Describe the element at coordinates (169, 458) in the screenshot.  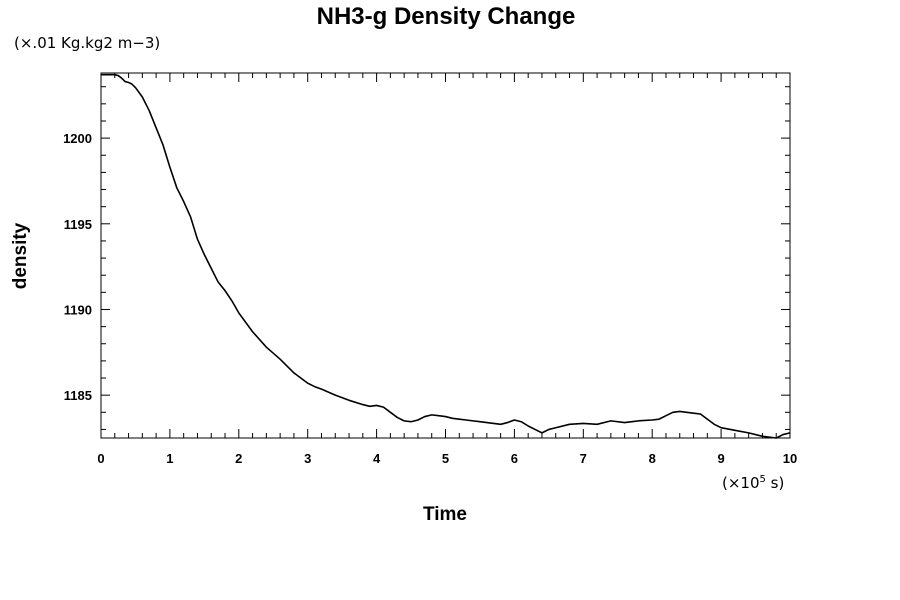
I see `x-tick-label: 1` at that location.